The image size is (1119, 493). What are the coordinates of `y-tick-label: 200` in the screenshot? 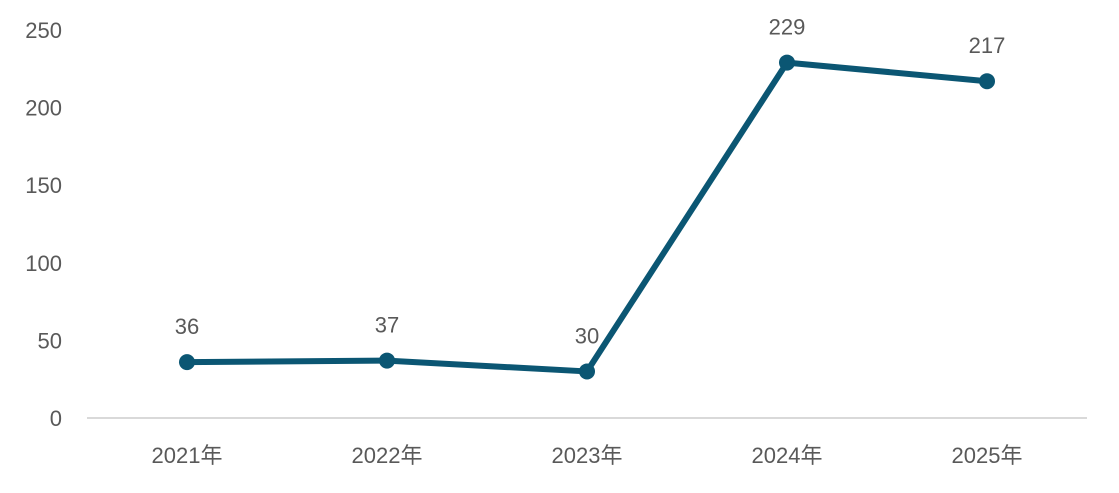 It's located at (43, 108).